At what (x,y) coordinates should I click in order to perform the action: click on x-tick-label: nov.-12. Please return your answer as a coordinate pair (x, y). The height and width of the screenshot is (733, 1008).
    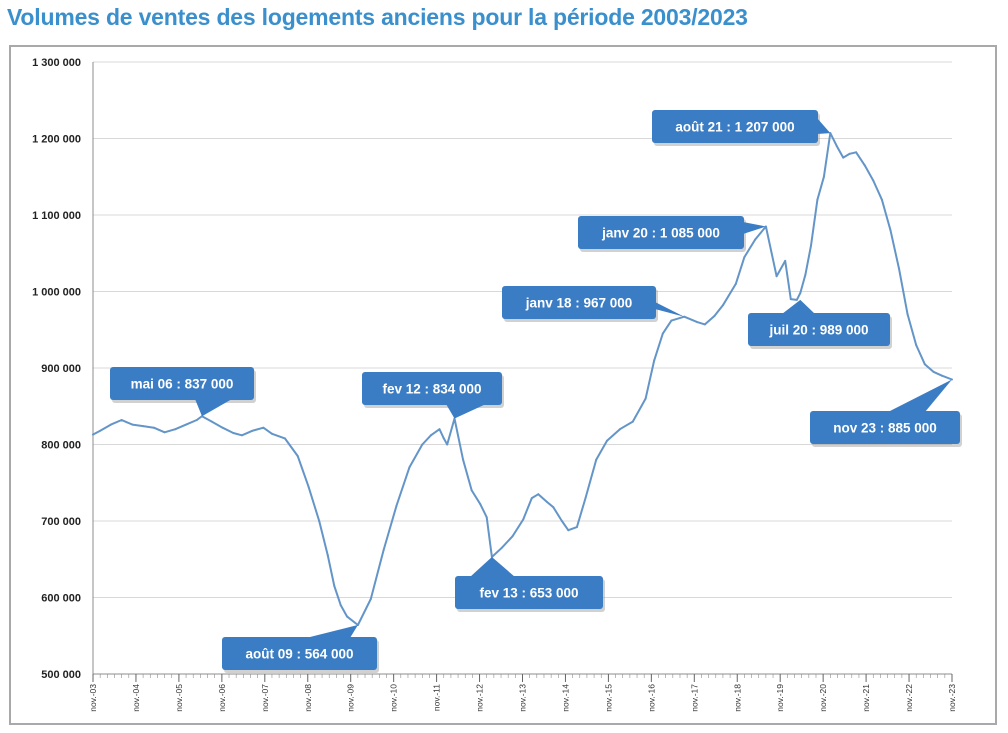
    Looking at the image, I should click on (480, 698).